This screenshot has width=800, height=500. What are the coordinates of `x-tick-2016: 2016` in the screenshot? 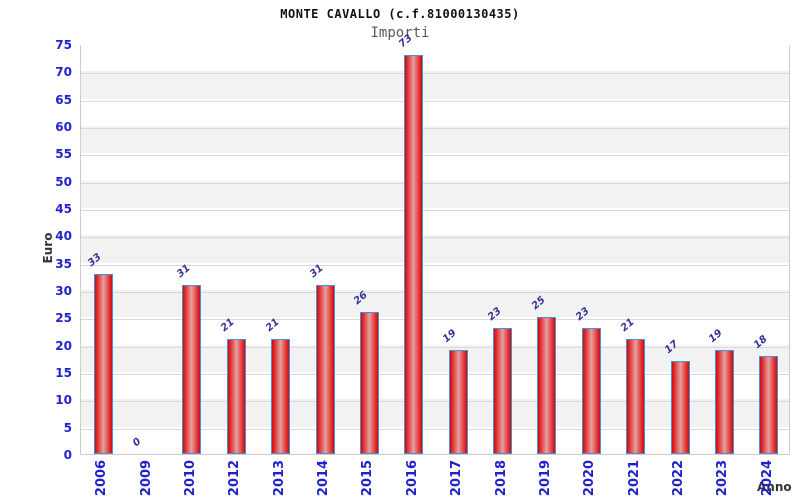 It's located at (412, 478).